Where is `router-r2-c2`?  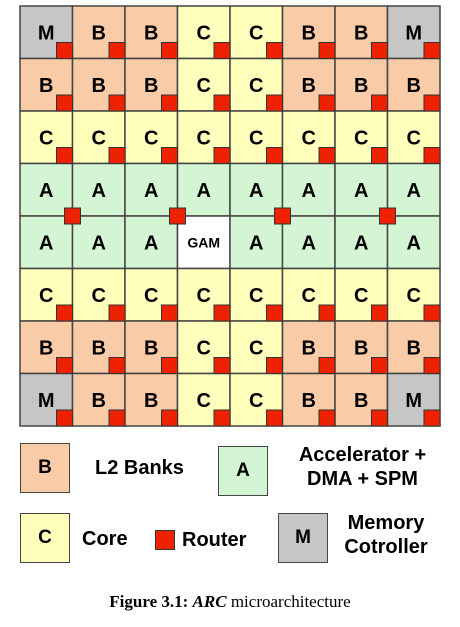
router-r2-c2 is located at coordinates (169, 155).